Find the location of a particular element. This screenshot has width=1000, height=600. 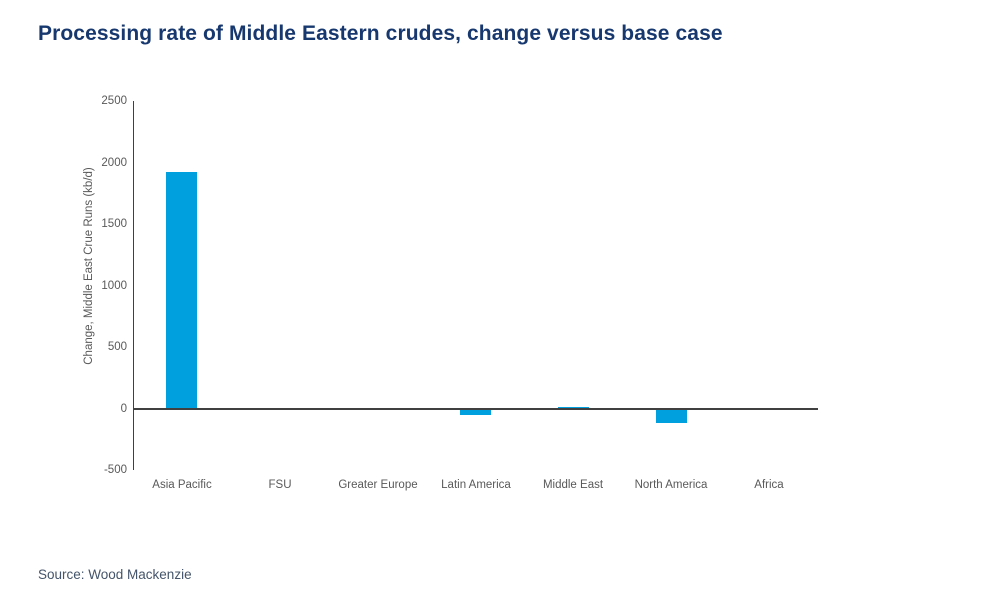

y-tick-0: 0 is located at coordinates (123, 409).